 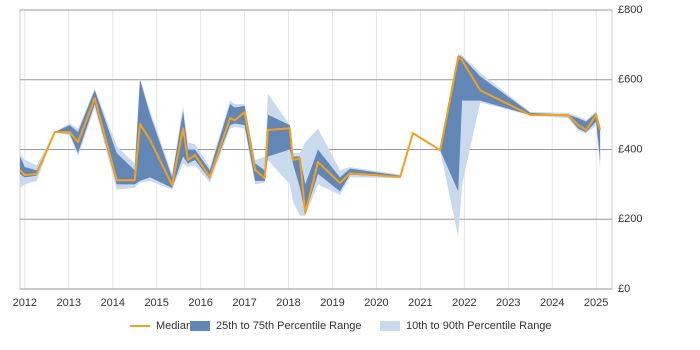 What do you see at coordinates (630, 10) in the screenshot?
I see `y-tick-label: £800` at bounding box center [630, 10].